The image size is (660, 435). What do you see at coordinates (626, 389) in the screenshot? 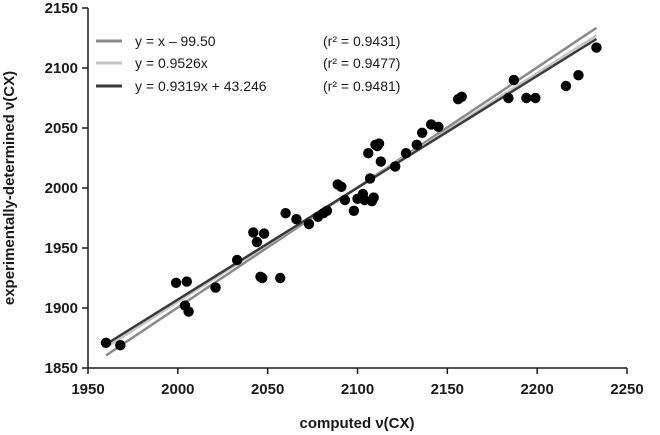
I see `x-tick-label: 2250` at bounding box center [626, 389].